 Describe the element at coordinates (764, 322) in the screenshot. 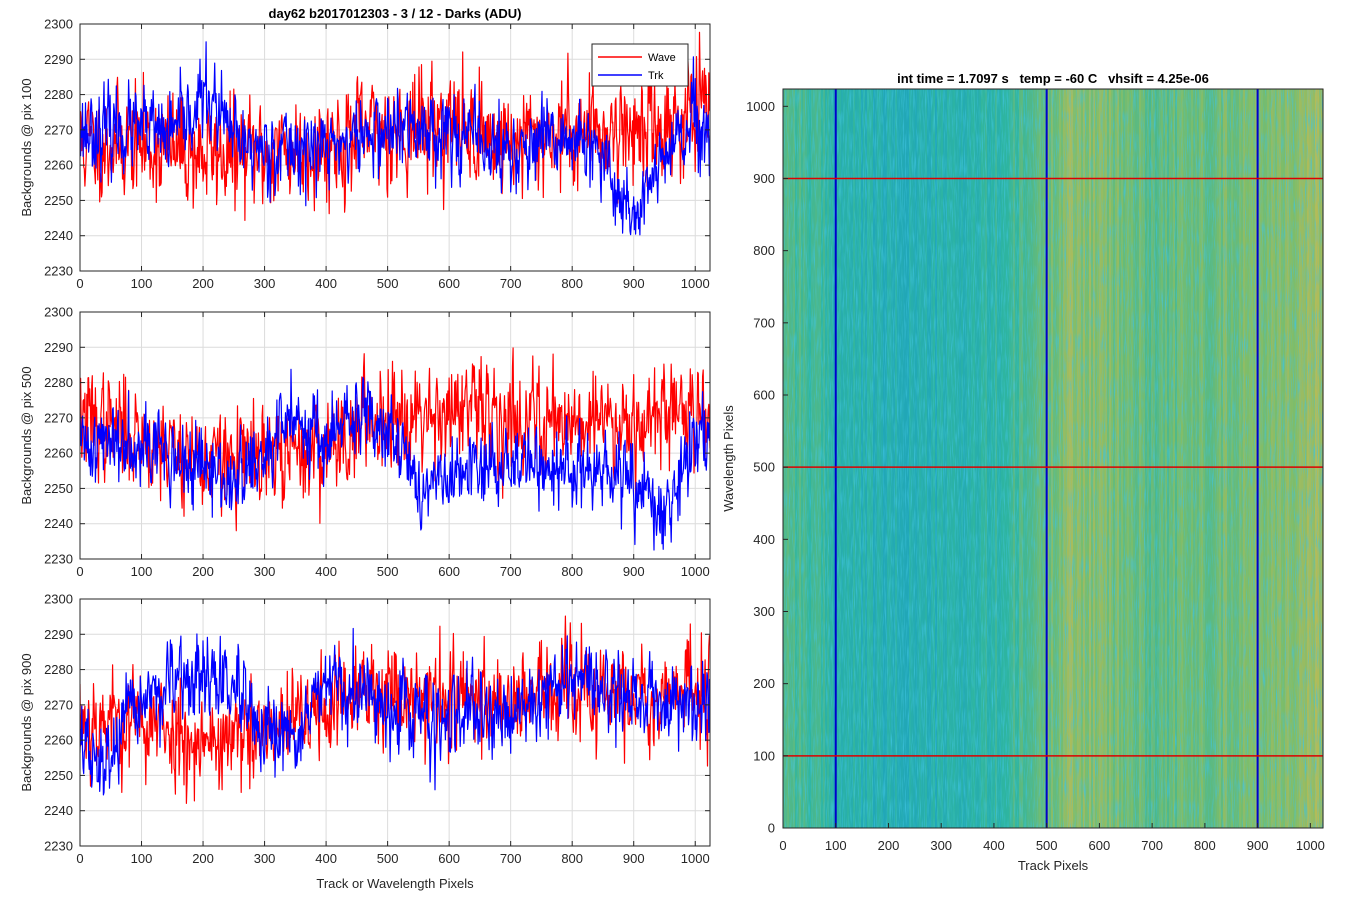

I see `y-tick-label: 700` at that location.